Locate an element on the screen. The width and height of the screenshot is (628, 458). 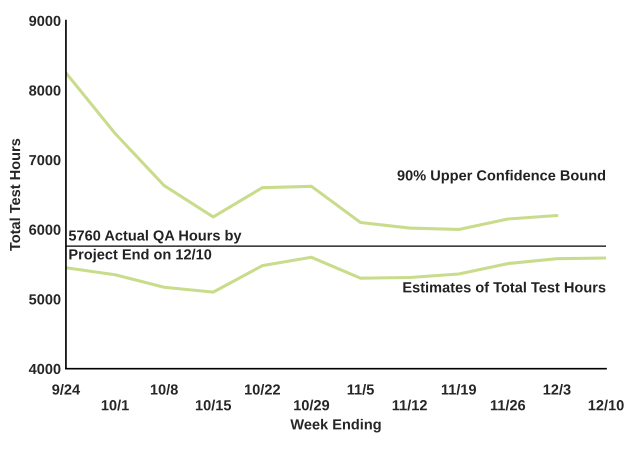
y-tick-label: 9000 is located at coordinates (44, 21).